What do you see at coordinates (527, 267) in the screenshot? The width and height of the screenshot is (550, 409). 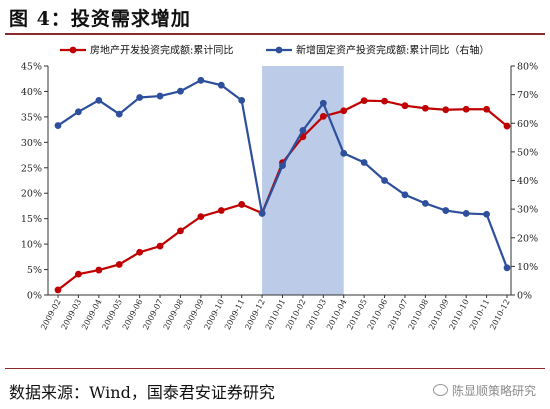 I see `y-right-tick-label: 10%` at bounding box center [527, 267].